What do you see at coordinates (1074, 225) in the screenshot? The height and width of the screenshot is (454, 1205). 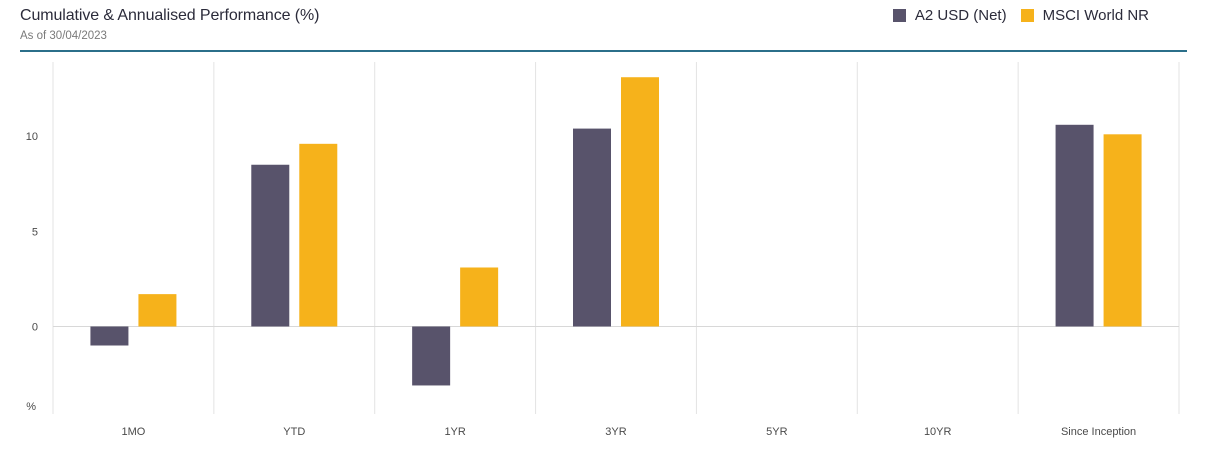 I see `bar-a2-usd-net-since-inception` at bounding box center [1074, 225].